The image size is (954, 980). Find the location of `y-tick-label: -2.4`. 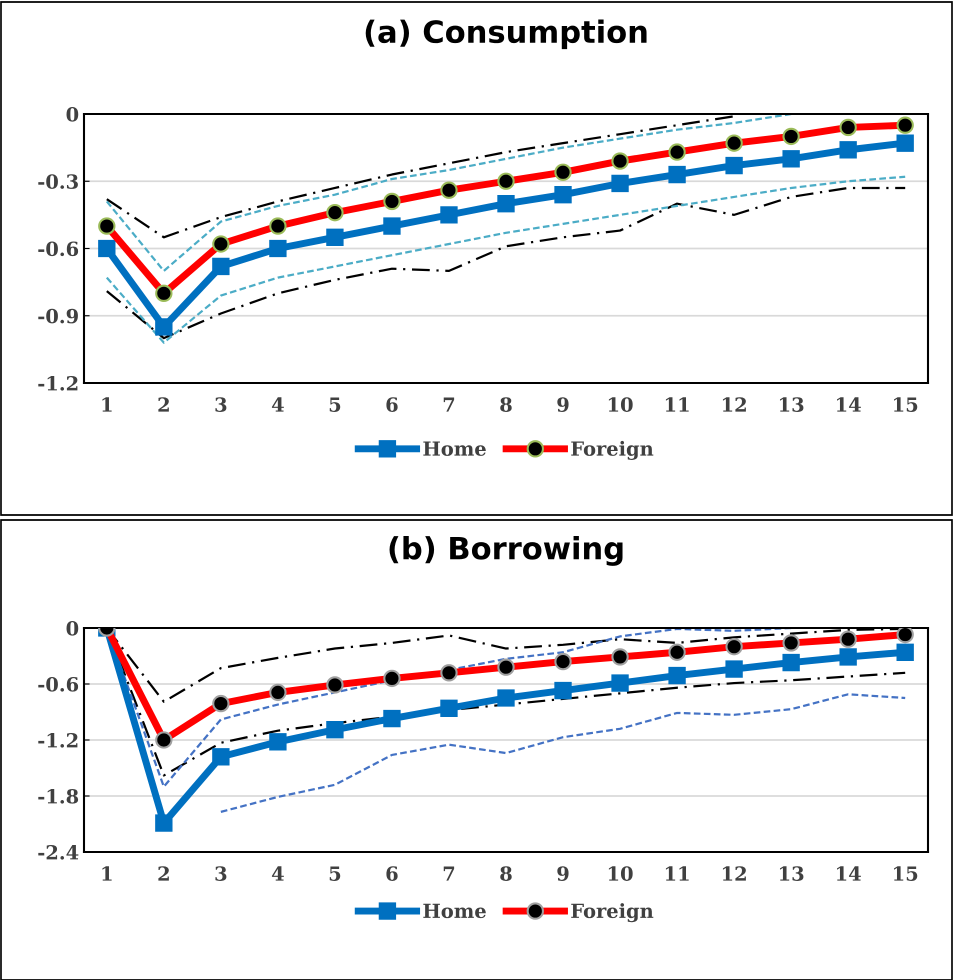

y-tick-label: -2.4 is located at coordinates (58, 852).